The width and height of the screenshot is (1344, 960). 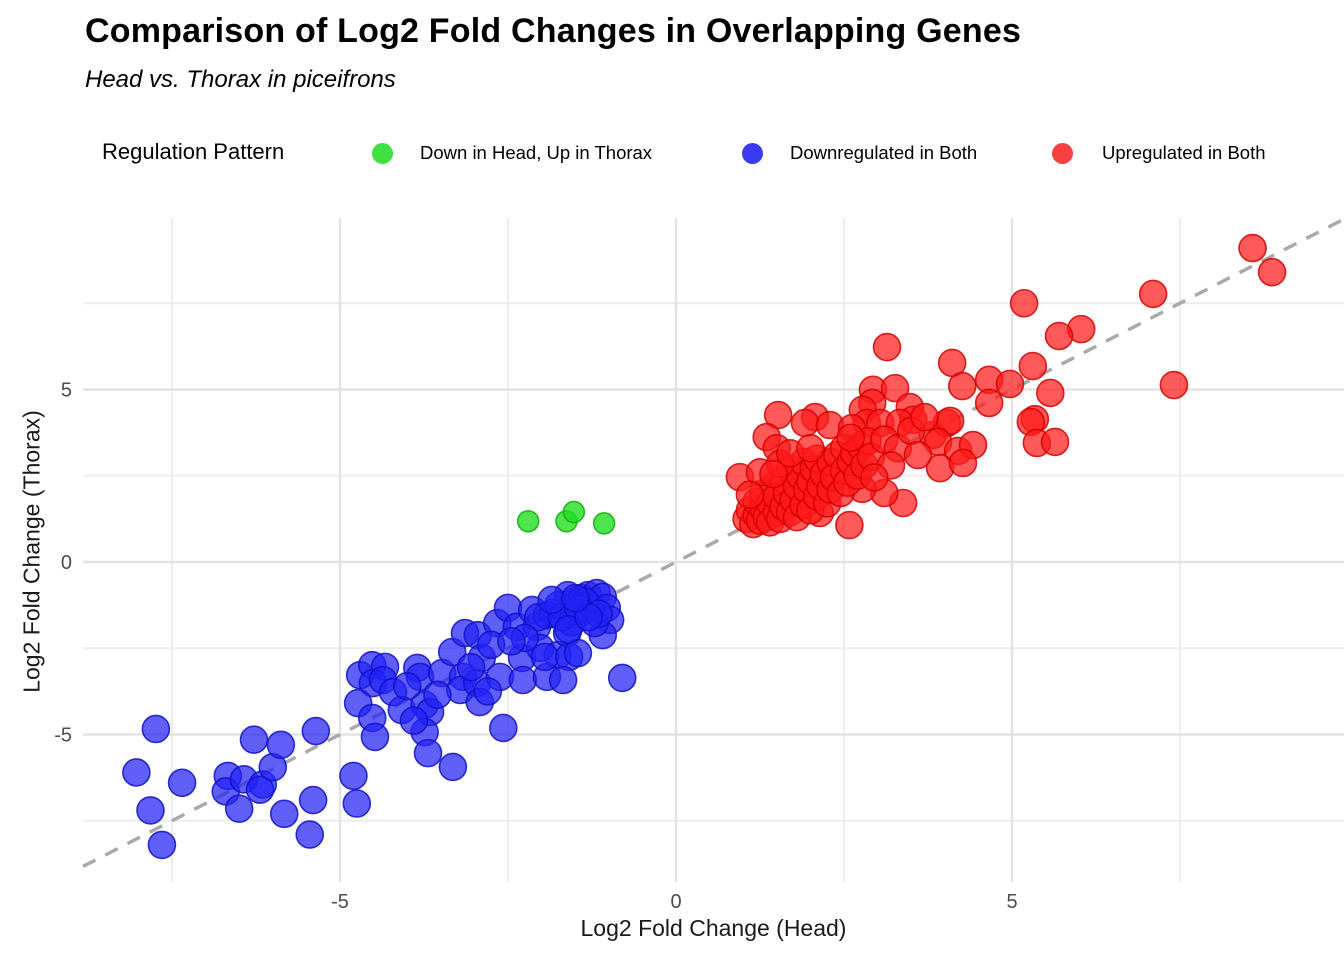 What do you see at coordinates (66, 563) in the screenshot?
I see `y-tick-label: 0` at bounding box center [66, 563].